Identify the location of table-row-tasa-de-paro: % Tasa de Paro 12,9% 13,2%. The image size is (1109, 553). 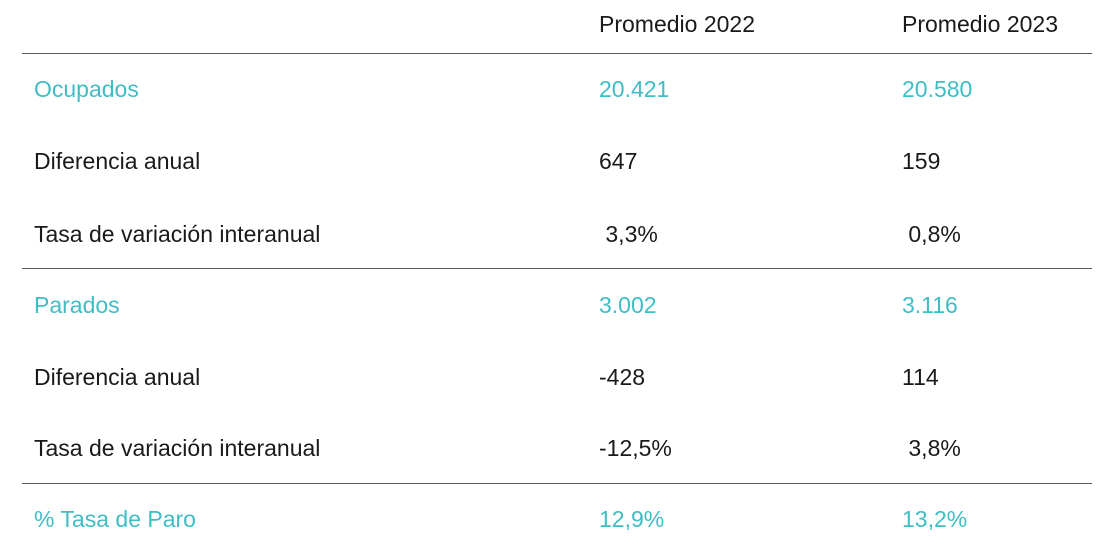
(554, 519).